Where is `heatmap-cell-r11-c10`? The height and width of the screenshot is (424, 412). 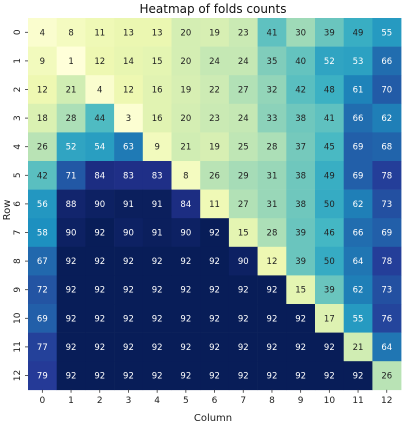
heatmap-cell-r11-c10 is located at coordinates (329, 347).